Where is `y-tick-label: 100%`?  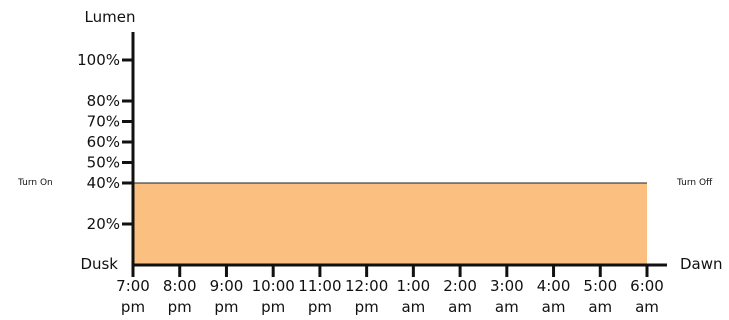 y-tick-label: 100% is located at coordinates (98, 60).